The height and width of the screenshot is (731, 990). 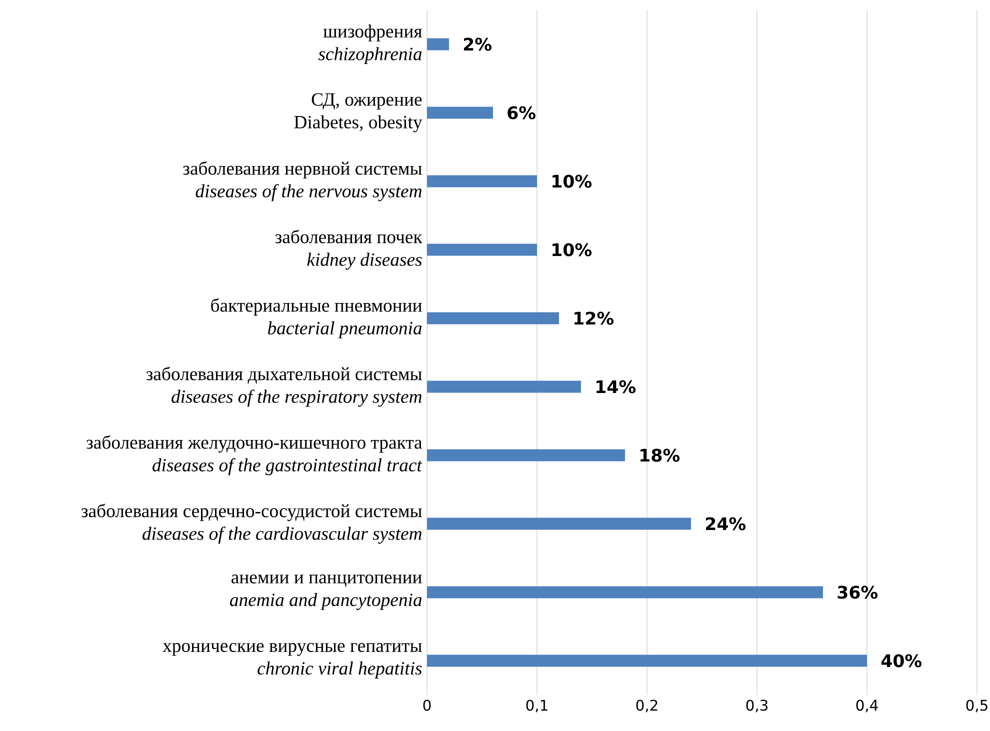 What do you see at coordinates (537, 706) in the screenshot?
I see `x-tick-label: 0,1` at bounding box center [537, 706].